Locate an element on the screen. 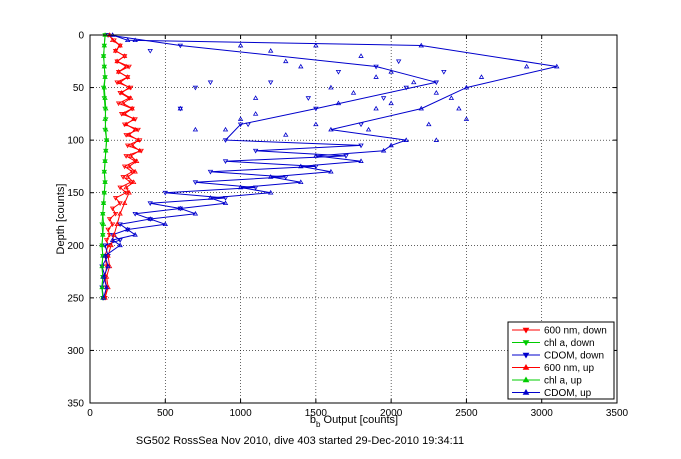  x-tick-label: 2500 is located at coordinates (466, 413).